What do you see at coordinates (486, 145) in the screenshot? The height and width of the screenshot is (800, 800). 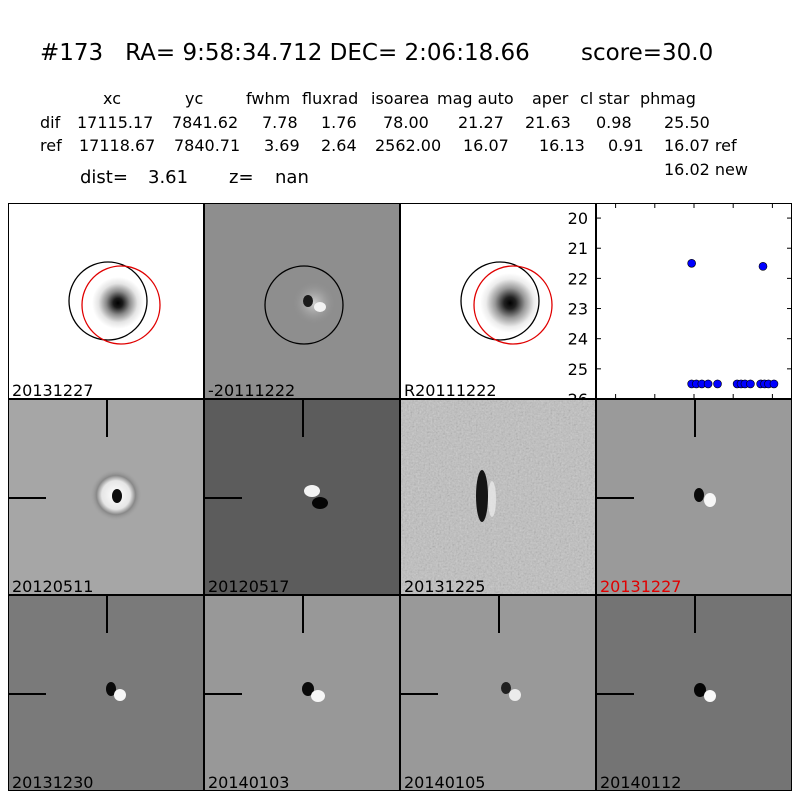 I see `table-cell: 16.07` at bounding box center [486, 145].